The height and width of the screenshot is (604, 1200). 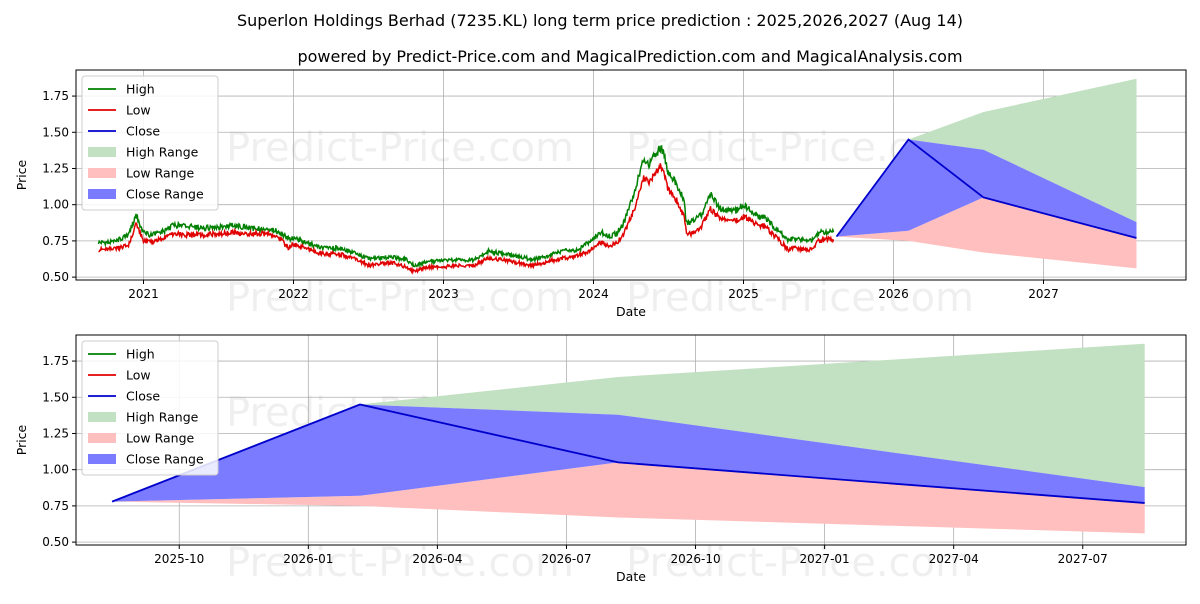 I want to click on x-tick-label: 2027-04, so click(x=954, y=559).